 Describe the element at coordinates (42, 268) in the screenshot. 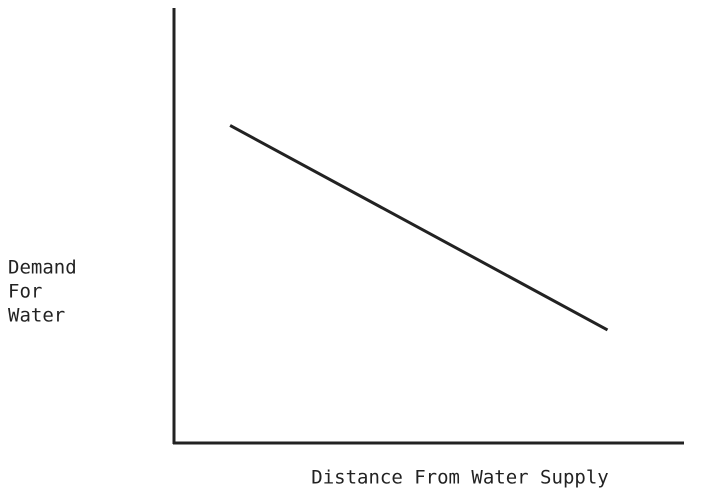

I see `y-axis-label: Demand` at that location.